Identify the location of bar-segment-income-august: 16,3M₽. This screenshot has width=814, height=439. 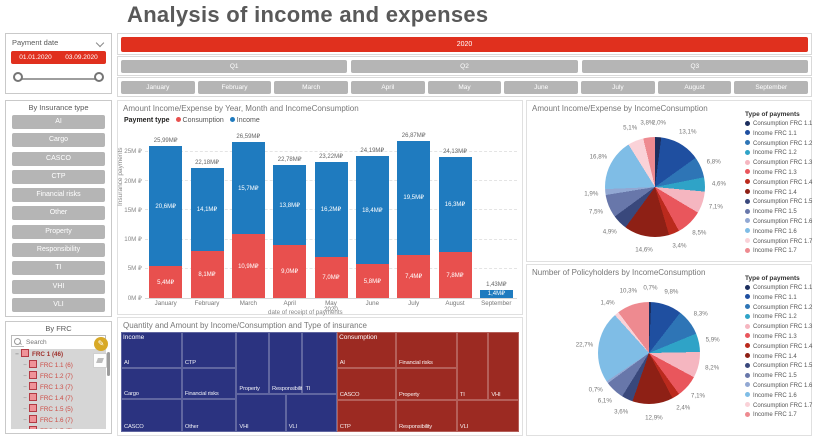
(455, 205).